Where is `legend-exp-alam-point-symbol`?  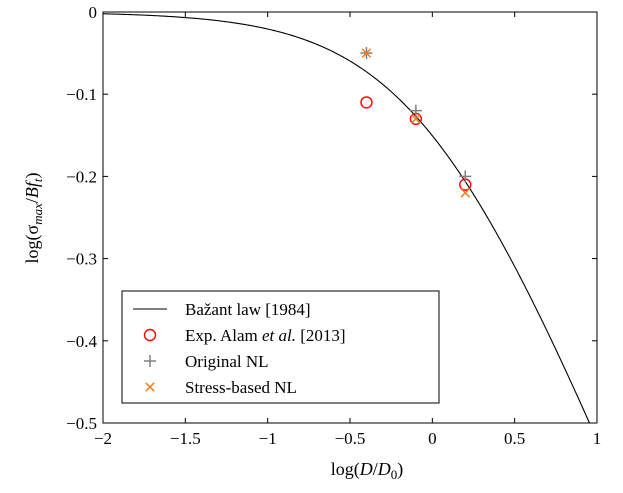 legend-exp-alam-point-symbol is located at coordinates (150, 335).